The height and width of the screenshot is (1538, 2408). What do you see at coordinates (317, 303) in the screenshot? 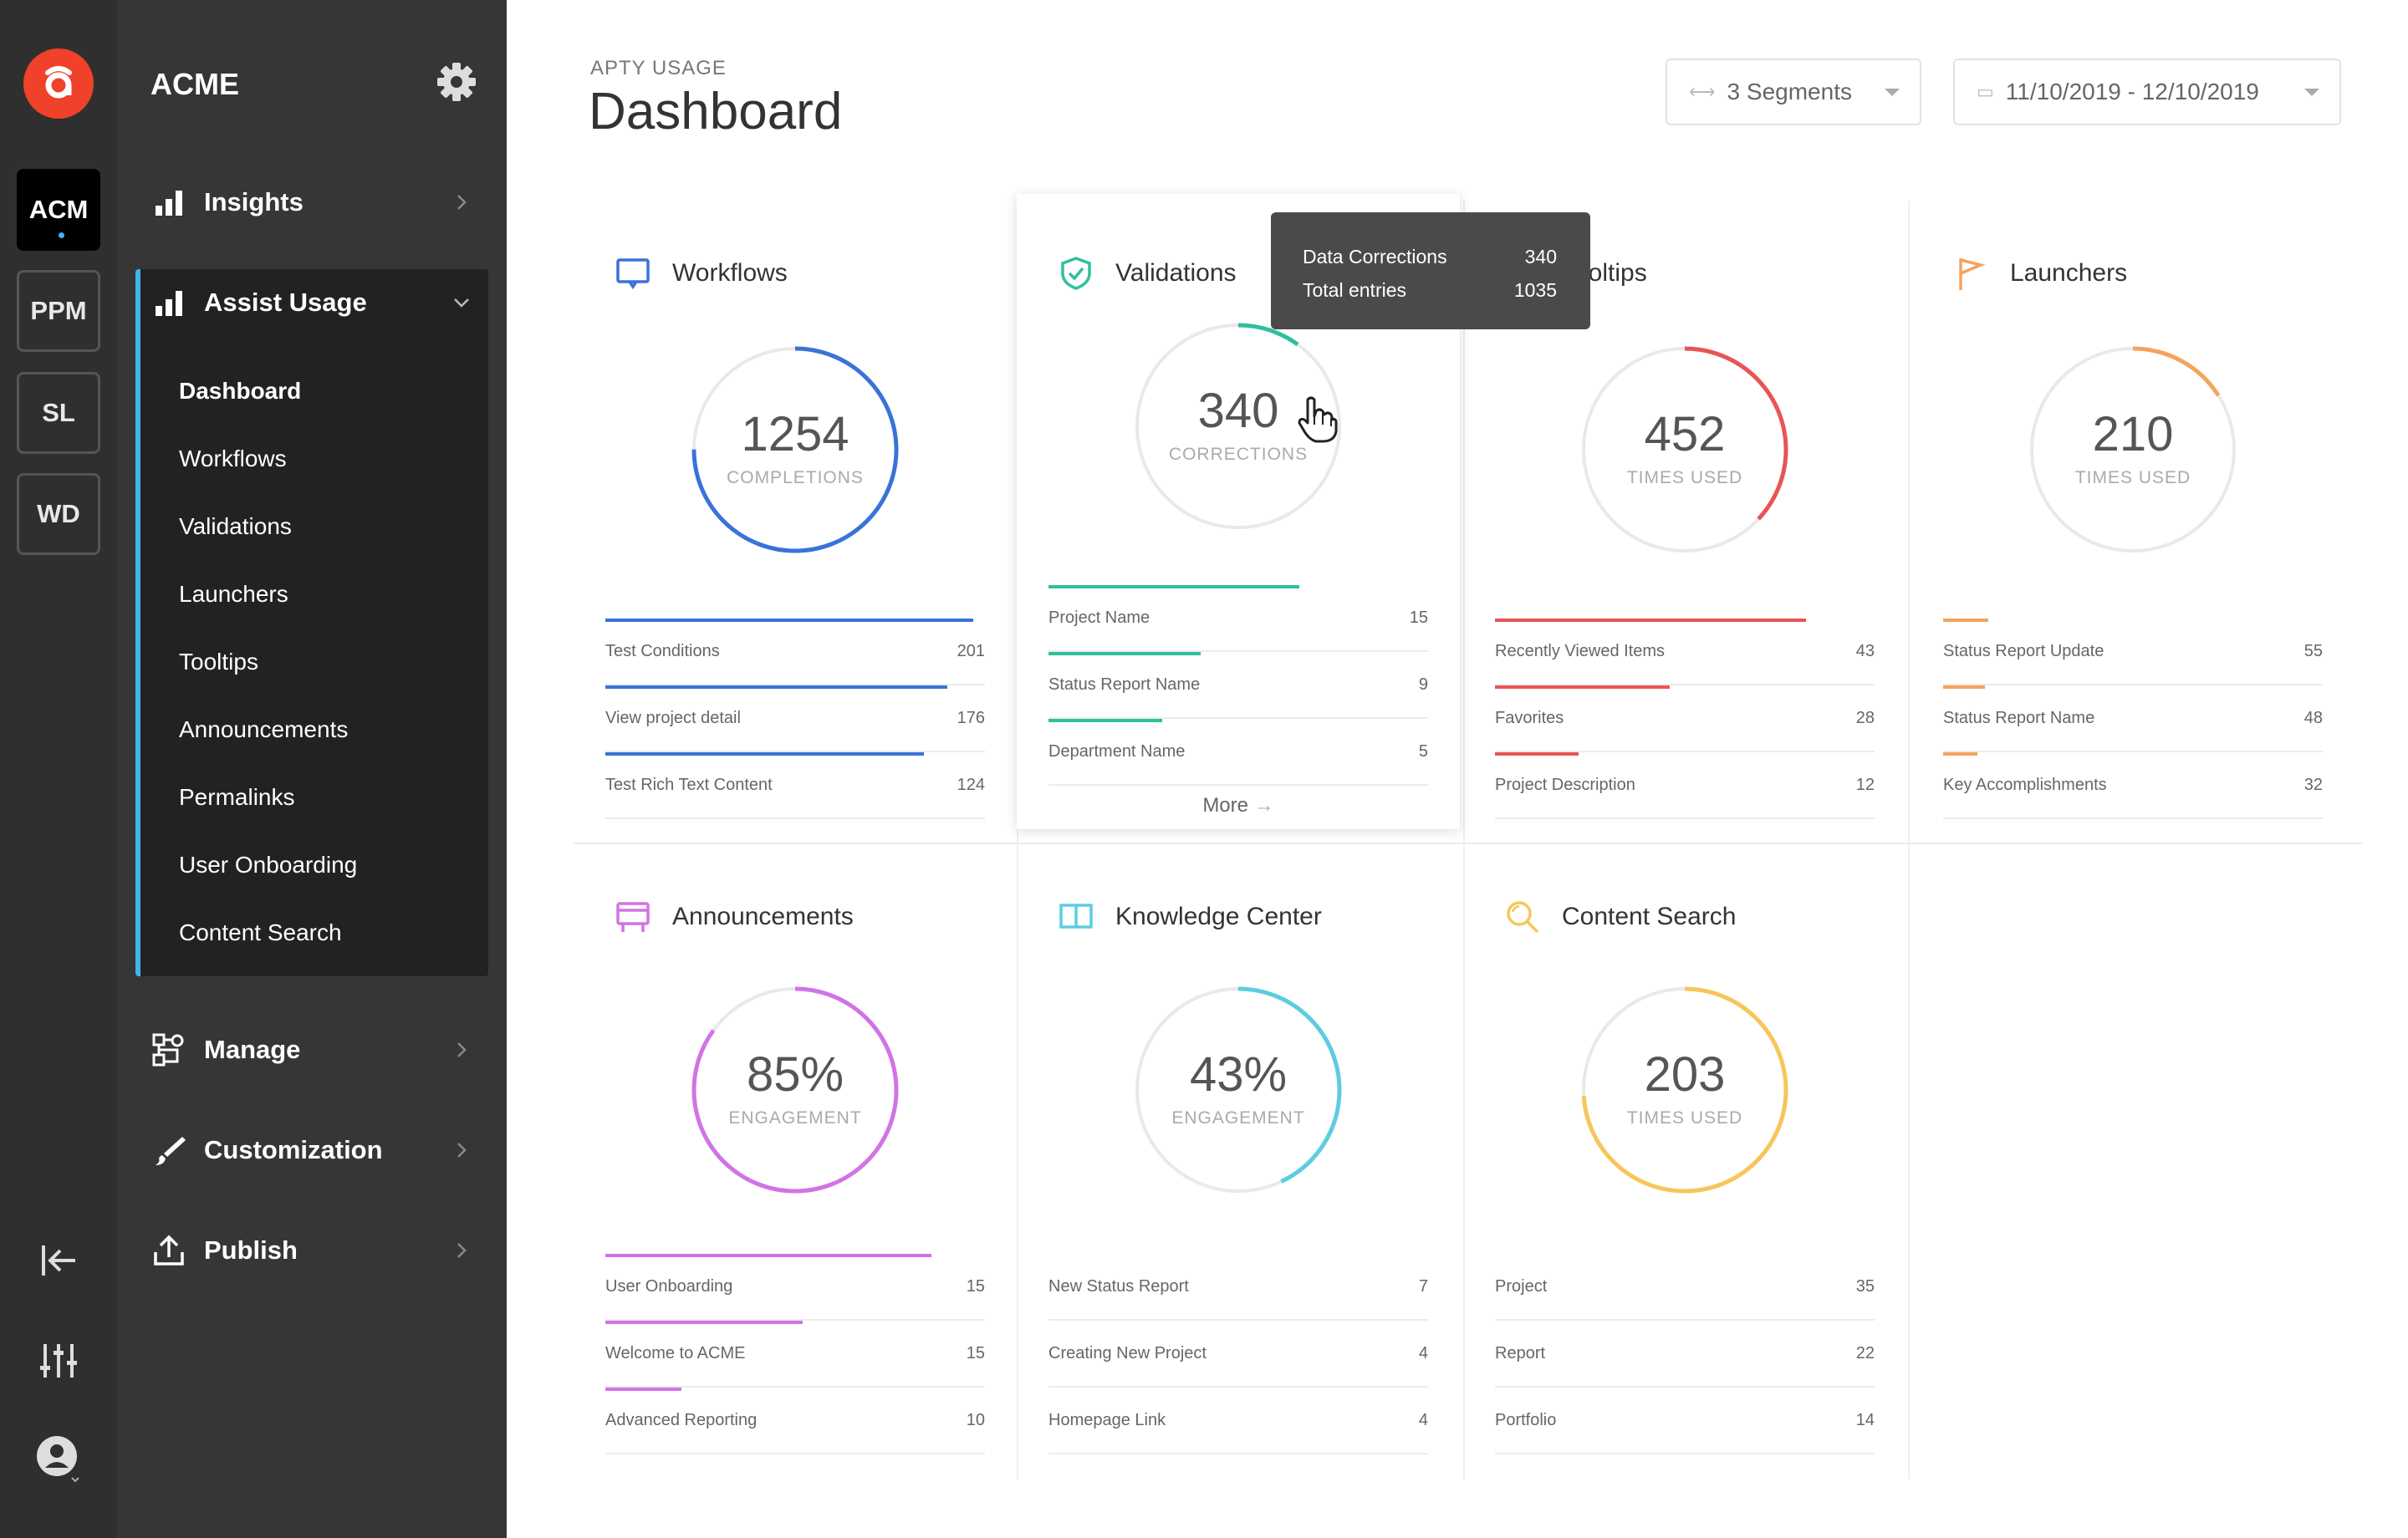
I see `nav-assist-usage: Assist Usage` at bounding box center [317, 303].